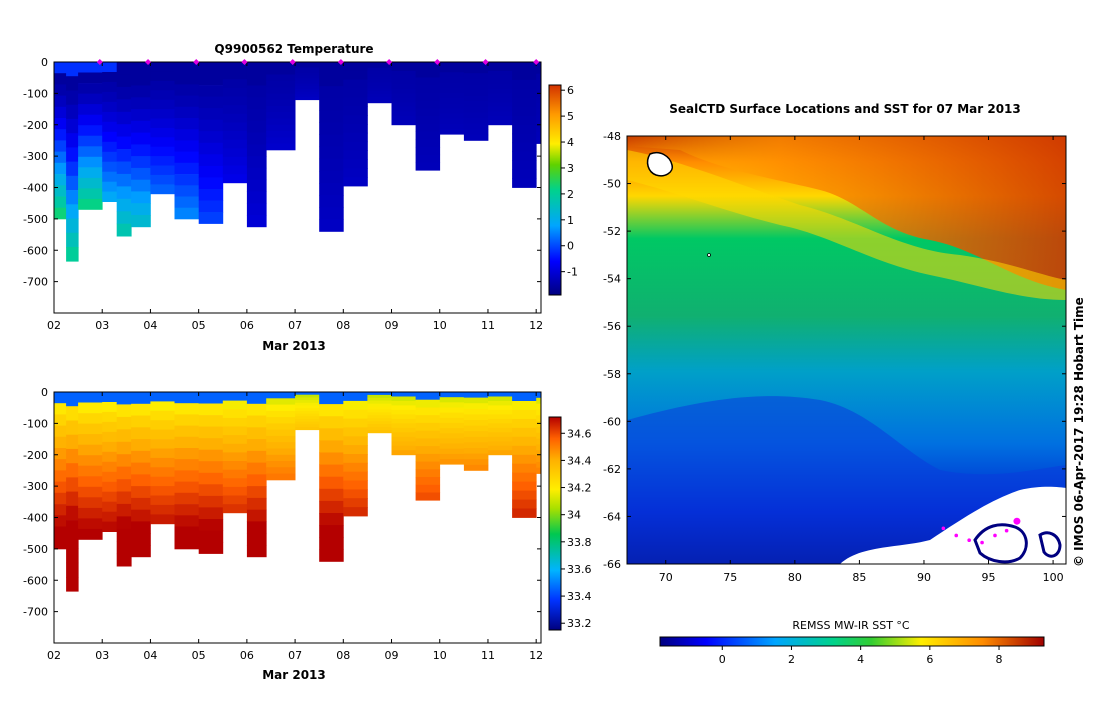 The width and height of the screenshot is (1099, 704). I want to click on colorbar-tick-label: 6, so click(570, 90).